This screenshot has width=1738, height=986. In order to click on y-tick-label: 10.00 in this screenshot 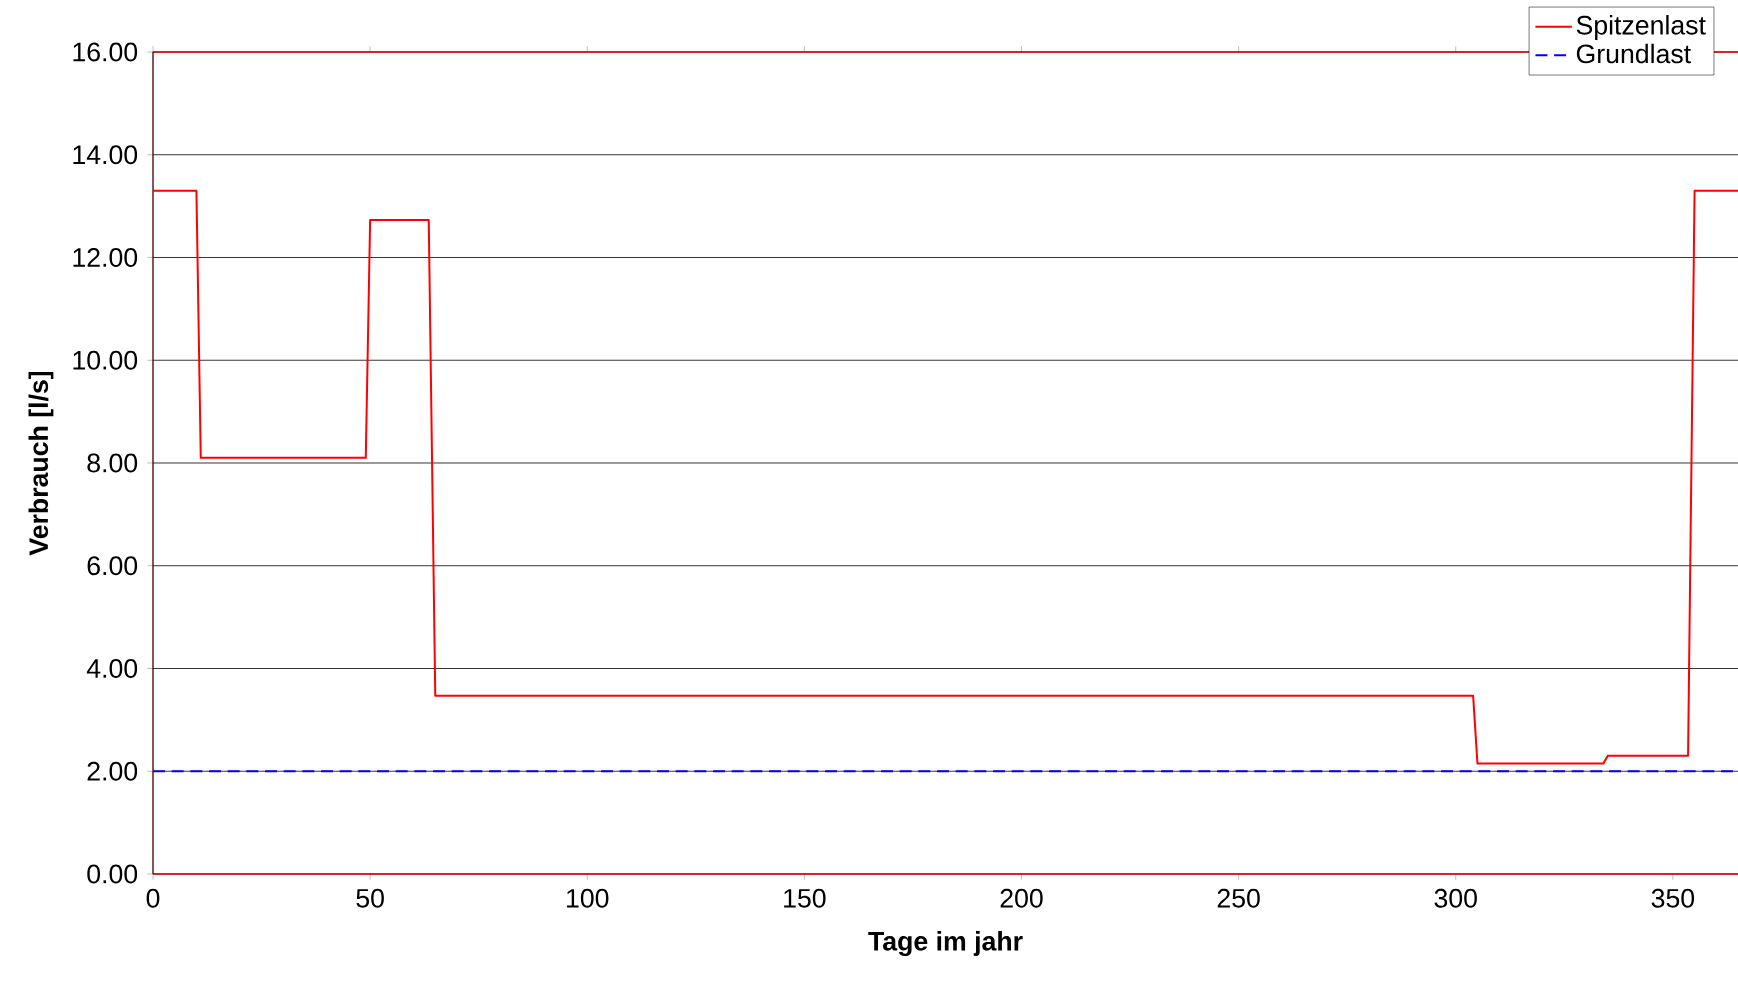, I will do `click(105, 360)`.